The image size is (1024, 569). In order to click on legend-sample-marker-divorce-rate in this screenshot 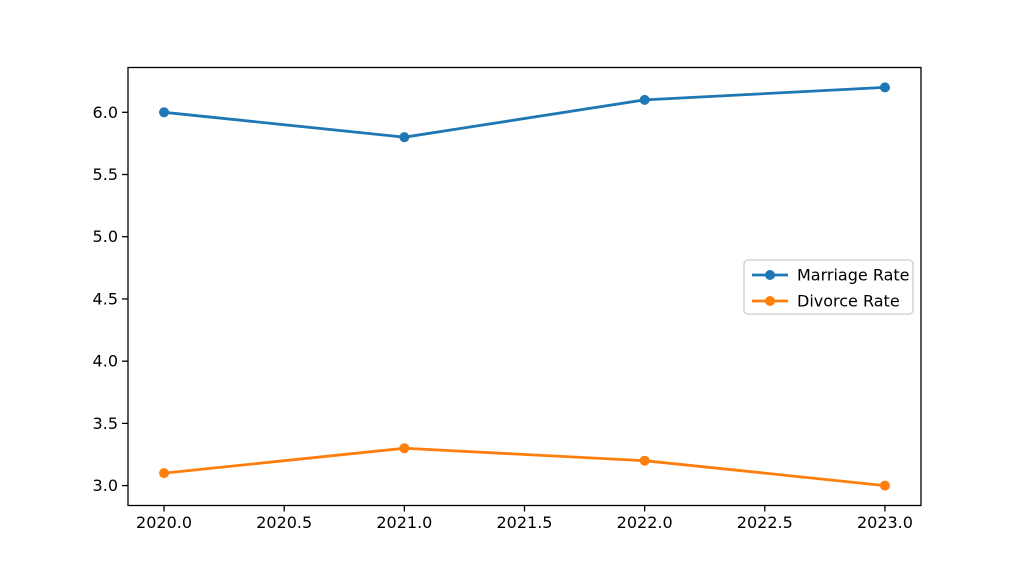, I will do `click(770, 301)`.